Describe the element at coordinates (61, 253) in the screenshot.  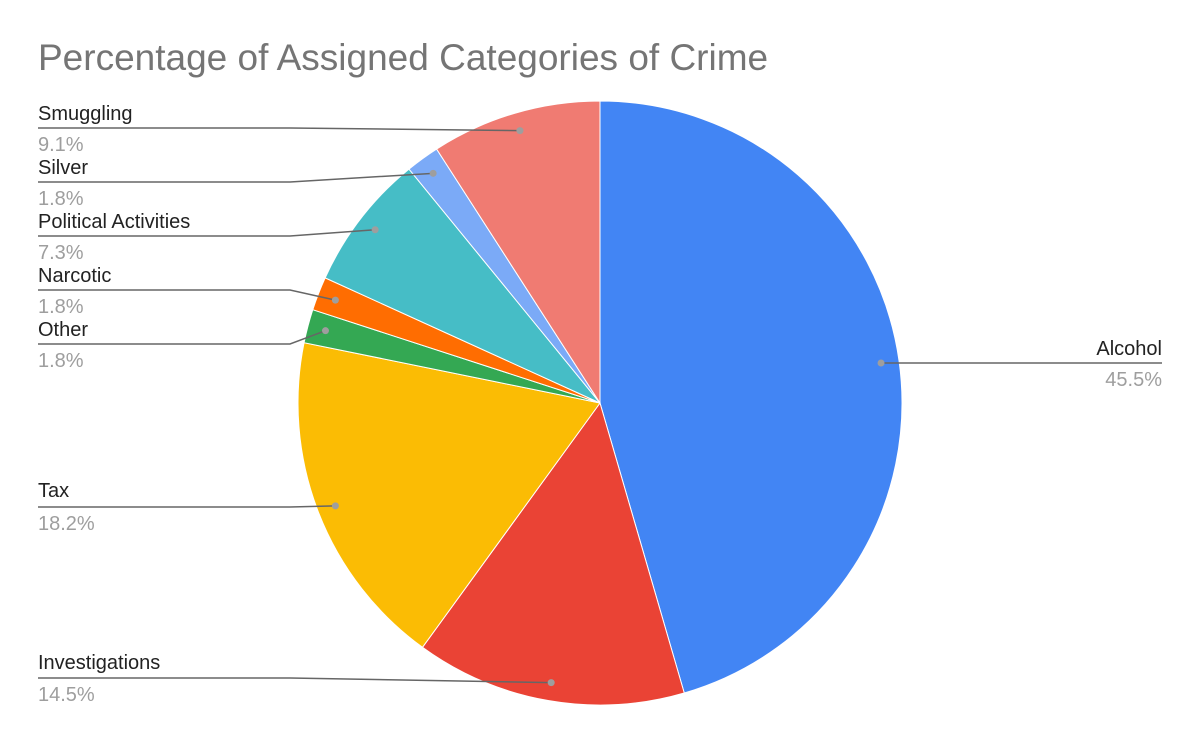
I see `slice-percent-political-activities: 7.3%` at that location.